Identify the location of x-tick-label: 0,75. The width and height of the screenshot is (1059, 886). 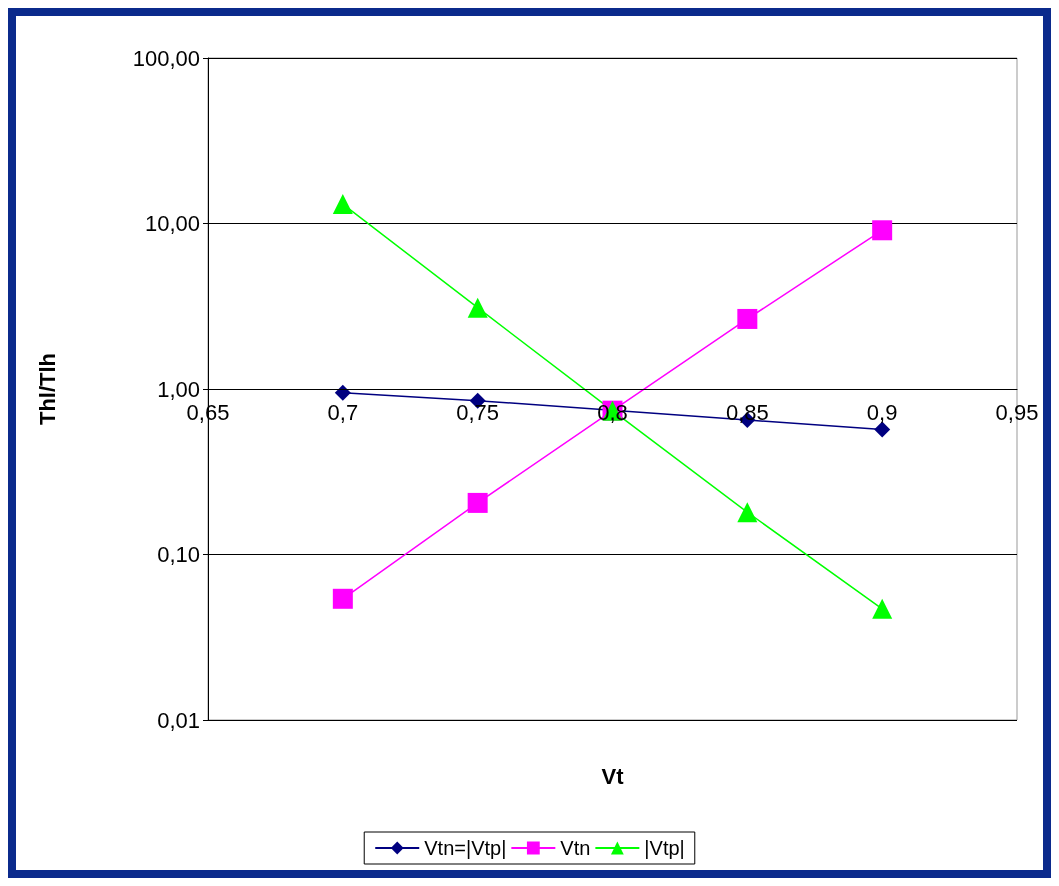
(478, 412).